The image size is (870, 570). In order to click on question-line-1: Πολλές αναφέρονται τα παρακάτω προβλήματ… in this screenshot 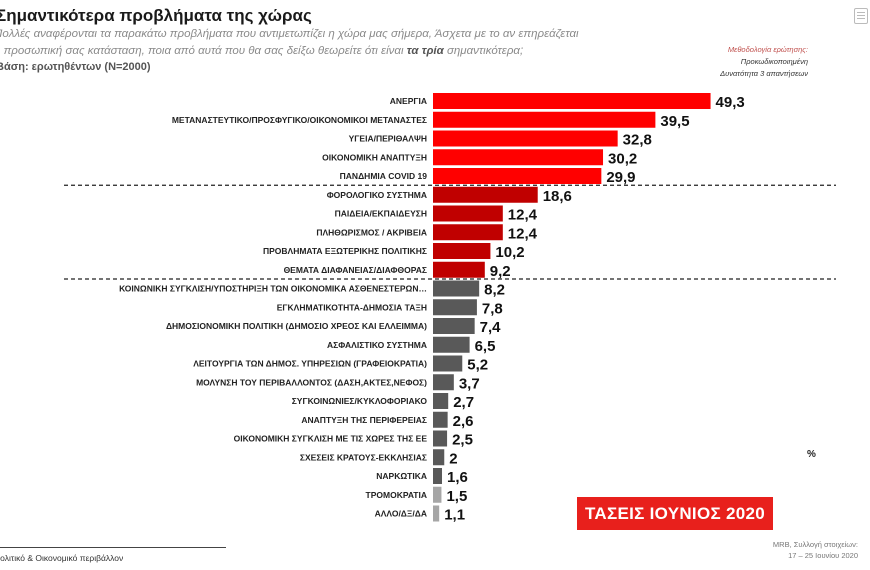, I will do `click(289, 34)`.